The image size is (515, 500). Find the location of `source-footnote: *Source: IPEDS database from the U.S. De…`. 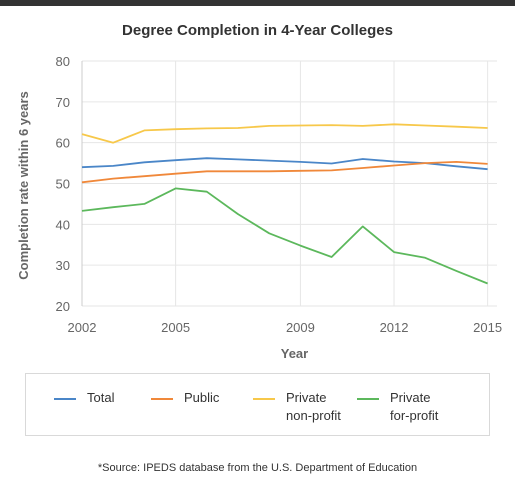

source-footnote: *Source: IPEDS database from the U.S. De… is located at coordinates (257, 468).